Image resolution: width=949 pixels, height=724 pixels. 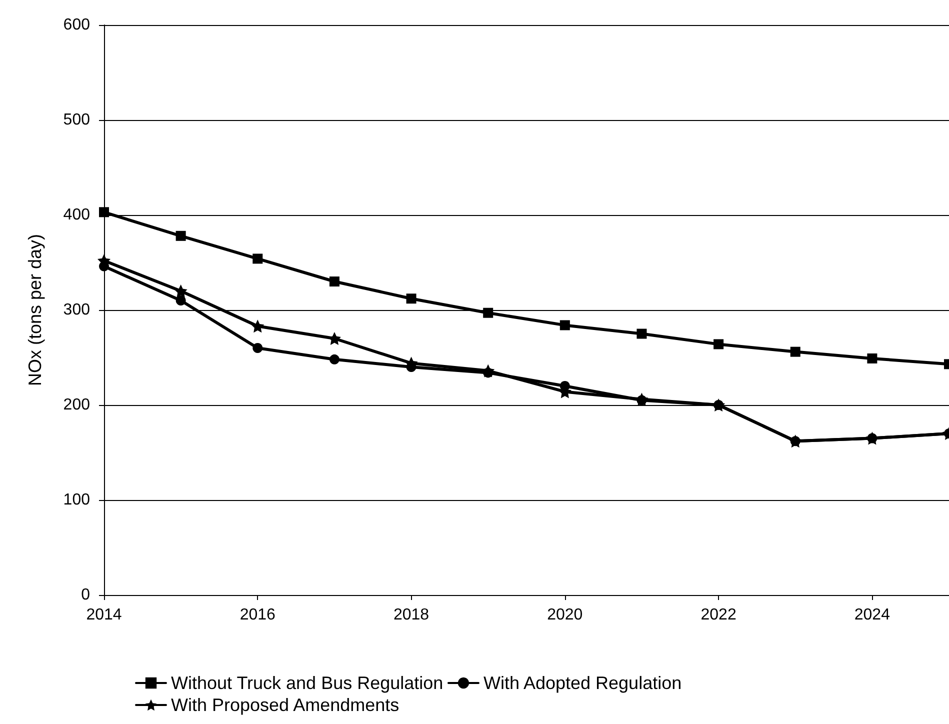 I want to click on y-tick-label: 0, so click(x=85, y=595).